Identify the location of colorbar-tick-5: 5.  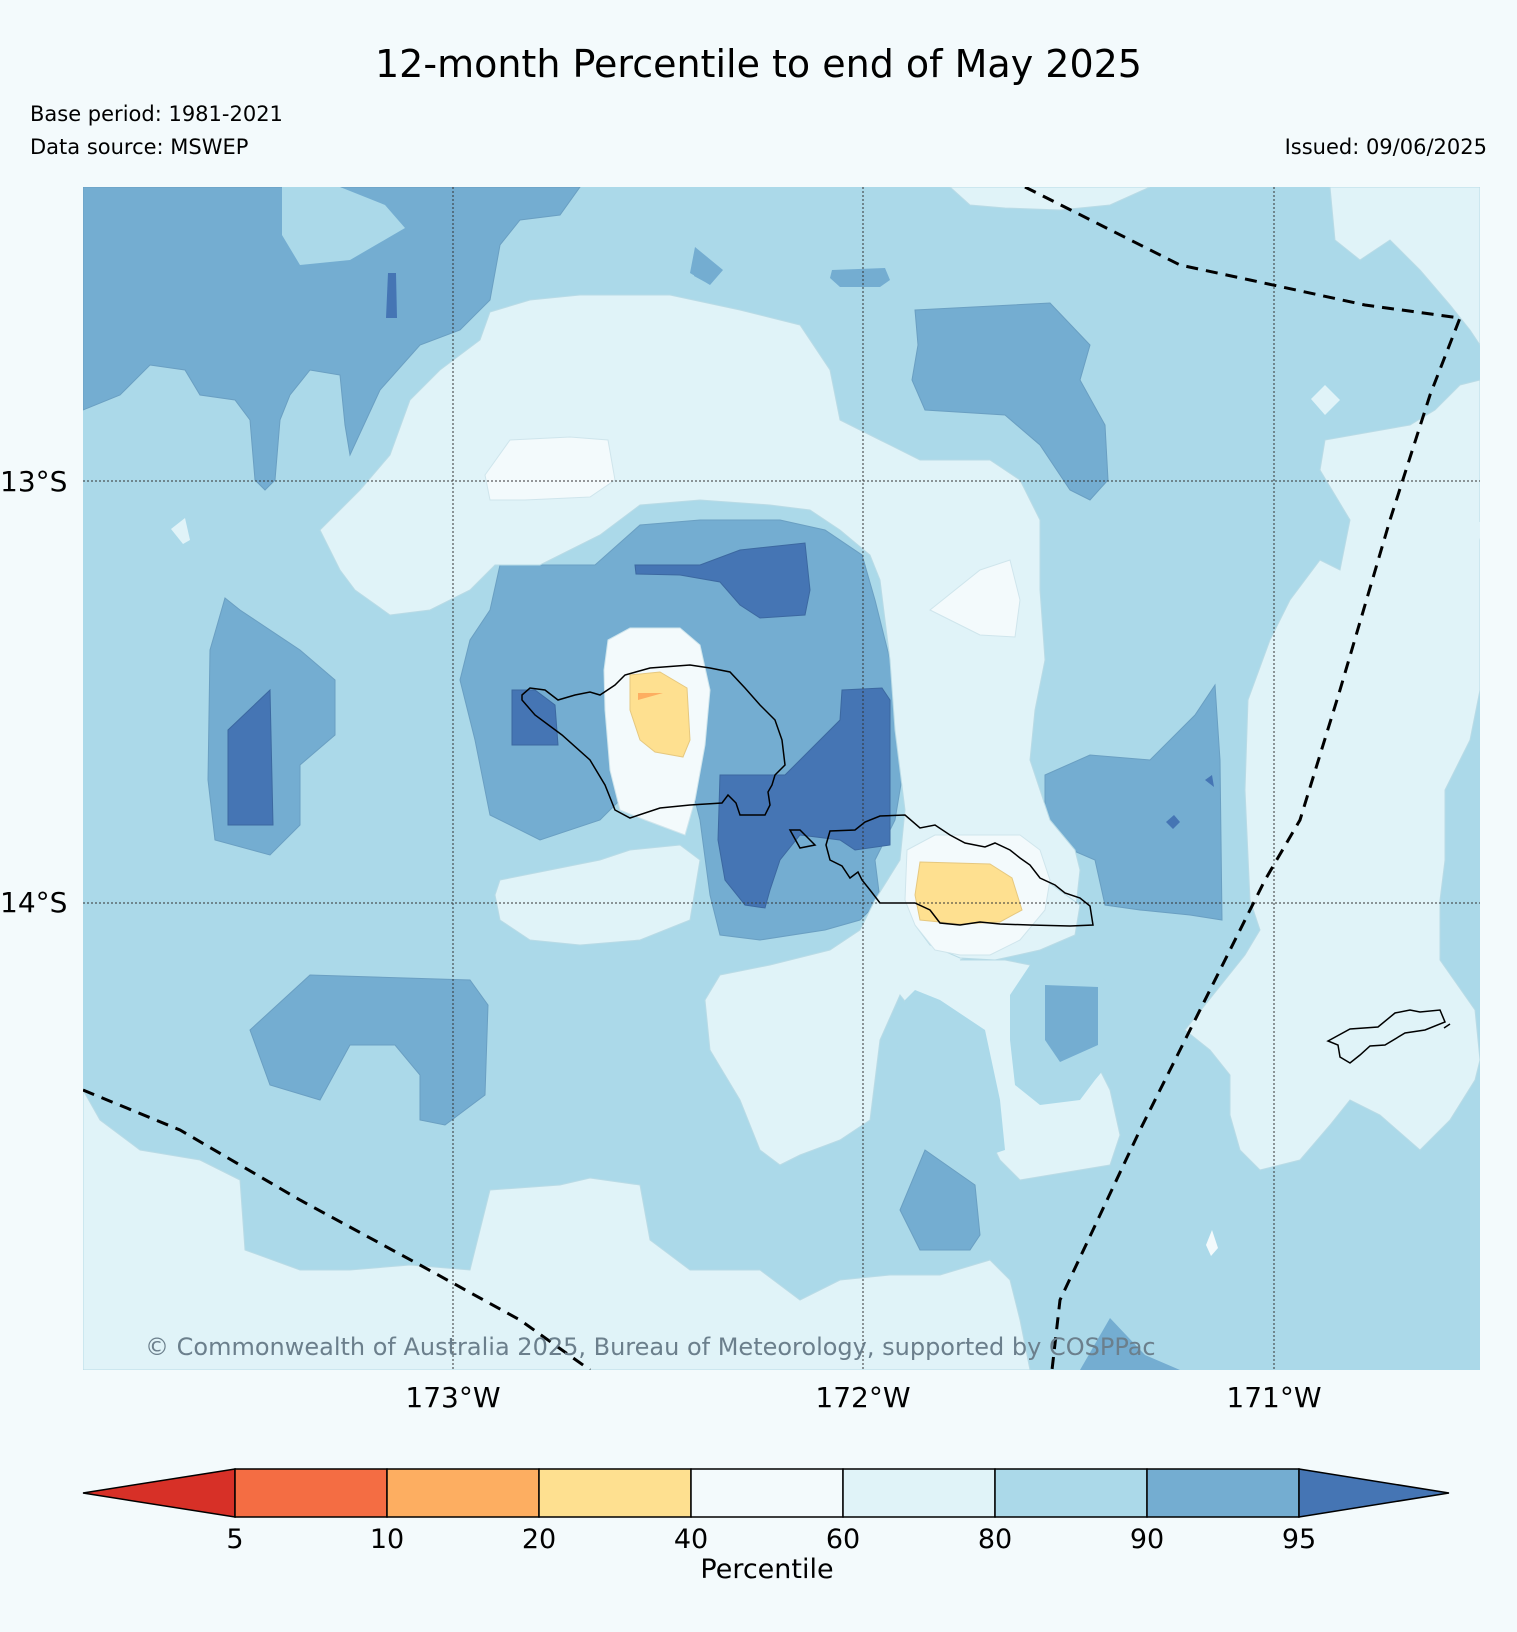
(234, 1539).